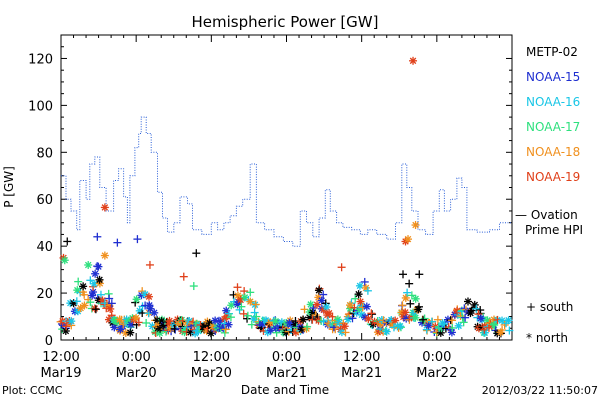  I want to click on y-tick-label: 60, so click(44, 200).